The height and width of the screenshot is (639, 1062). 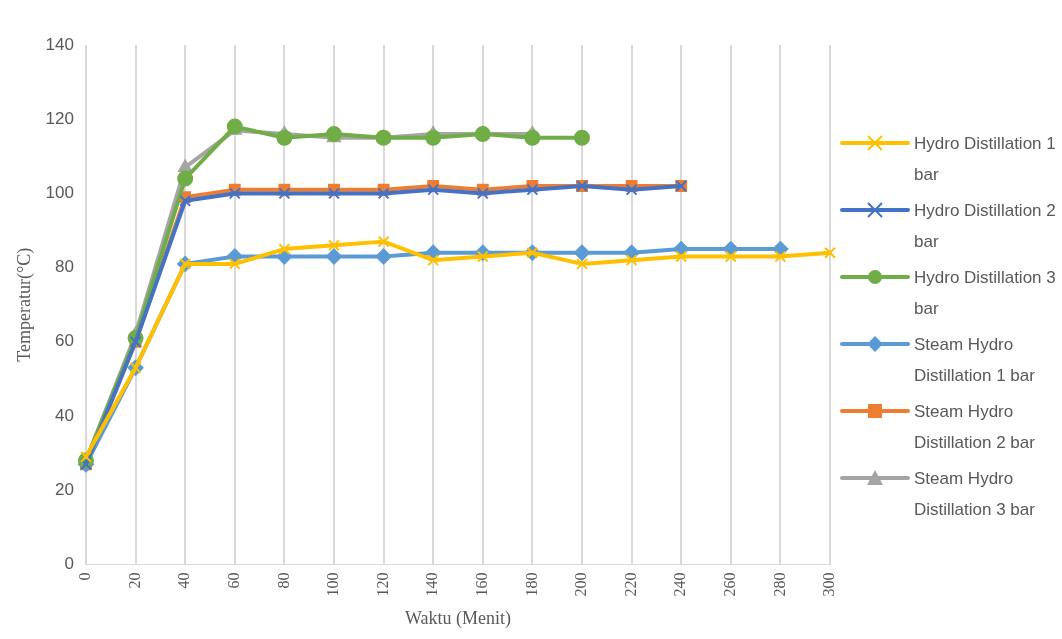 What do you see at coordinates (829, 584) in the screenshot?
I see `x-tick-label: 300` at bounding box center [829, 584].